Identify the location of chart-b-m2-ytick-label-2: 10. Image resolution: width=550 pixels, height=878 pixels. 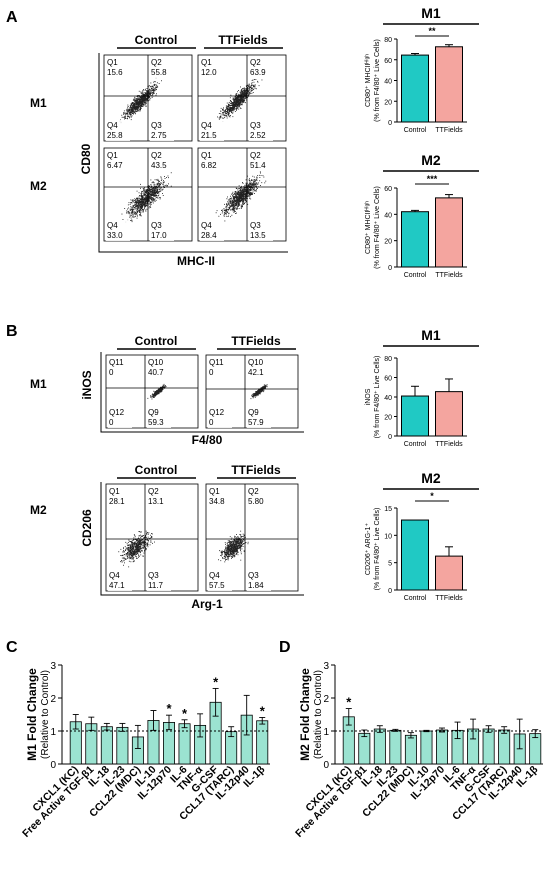
(388, 536).